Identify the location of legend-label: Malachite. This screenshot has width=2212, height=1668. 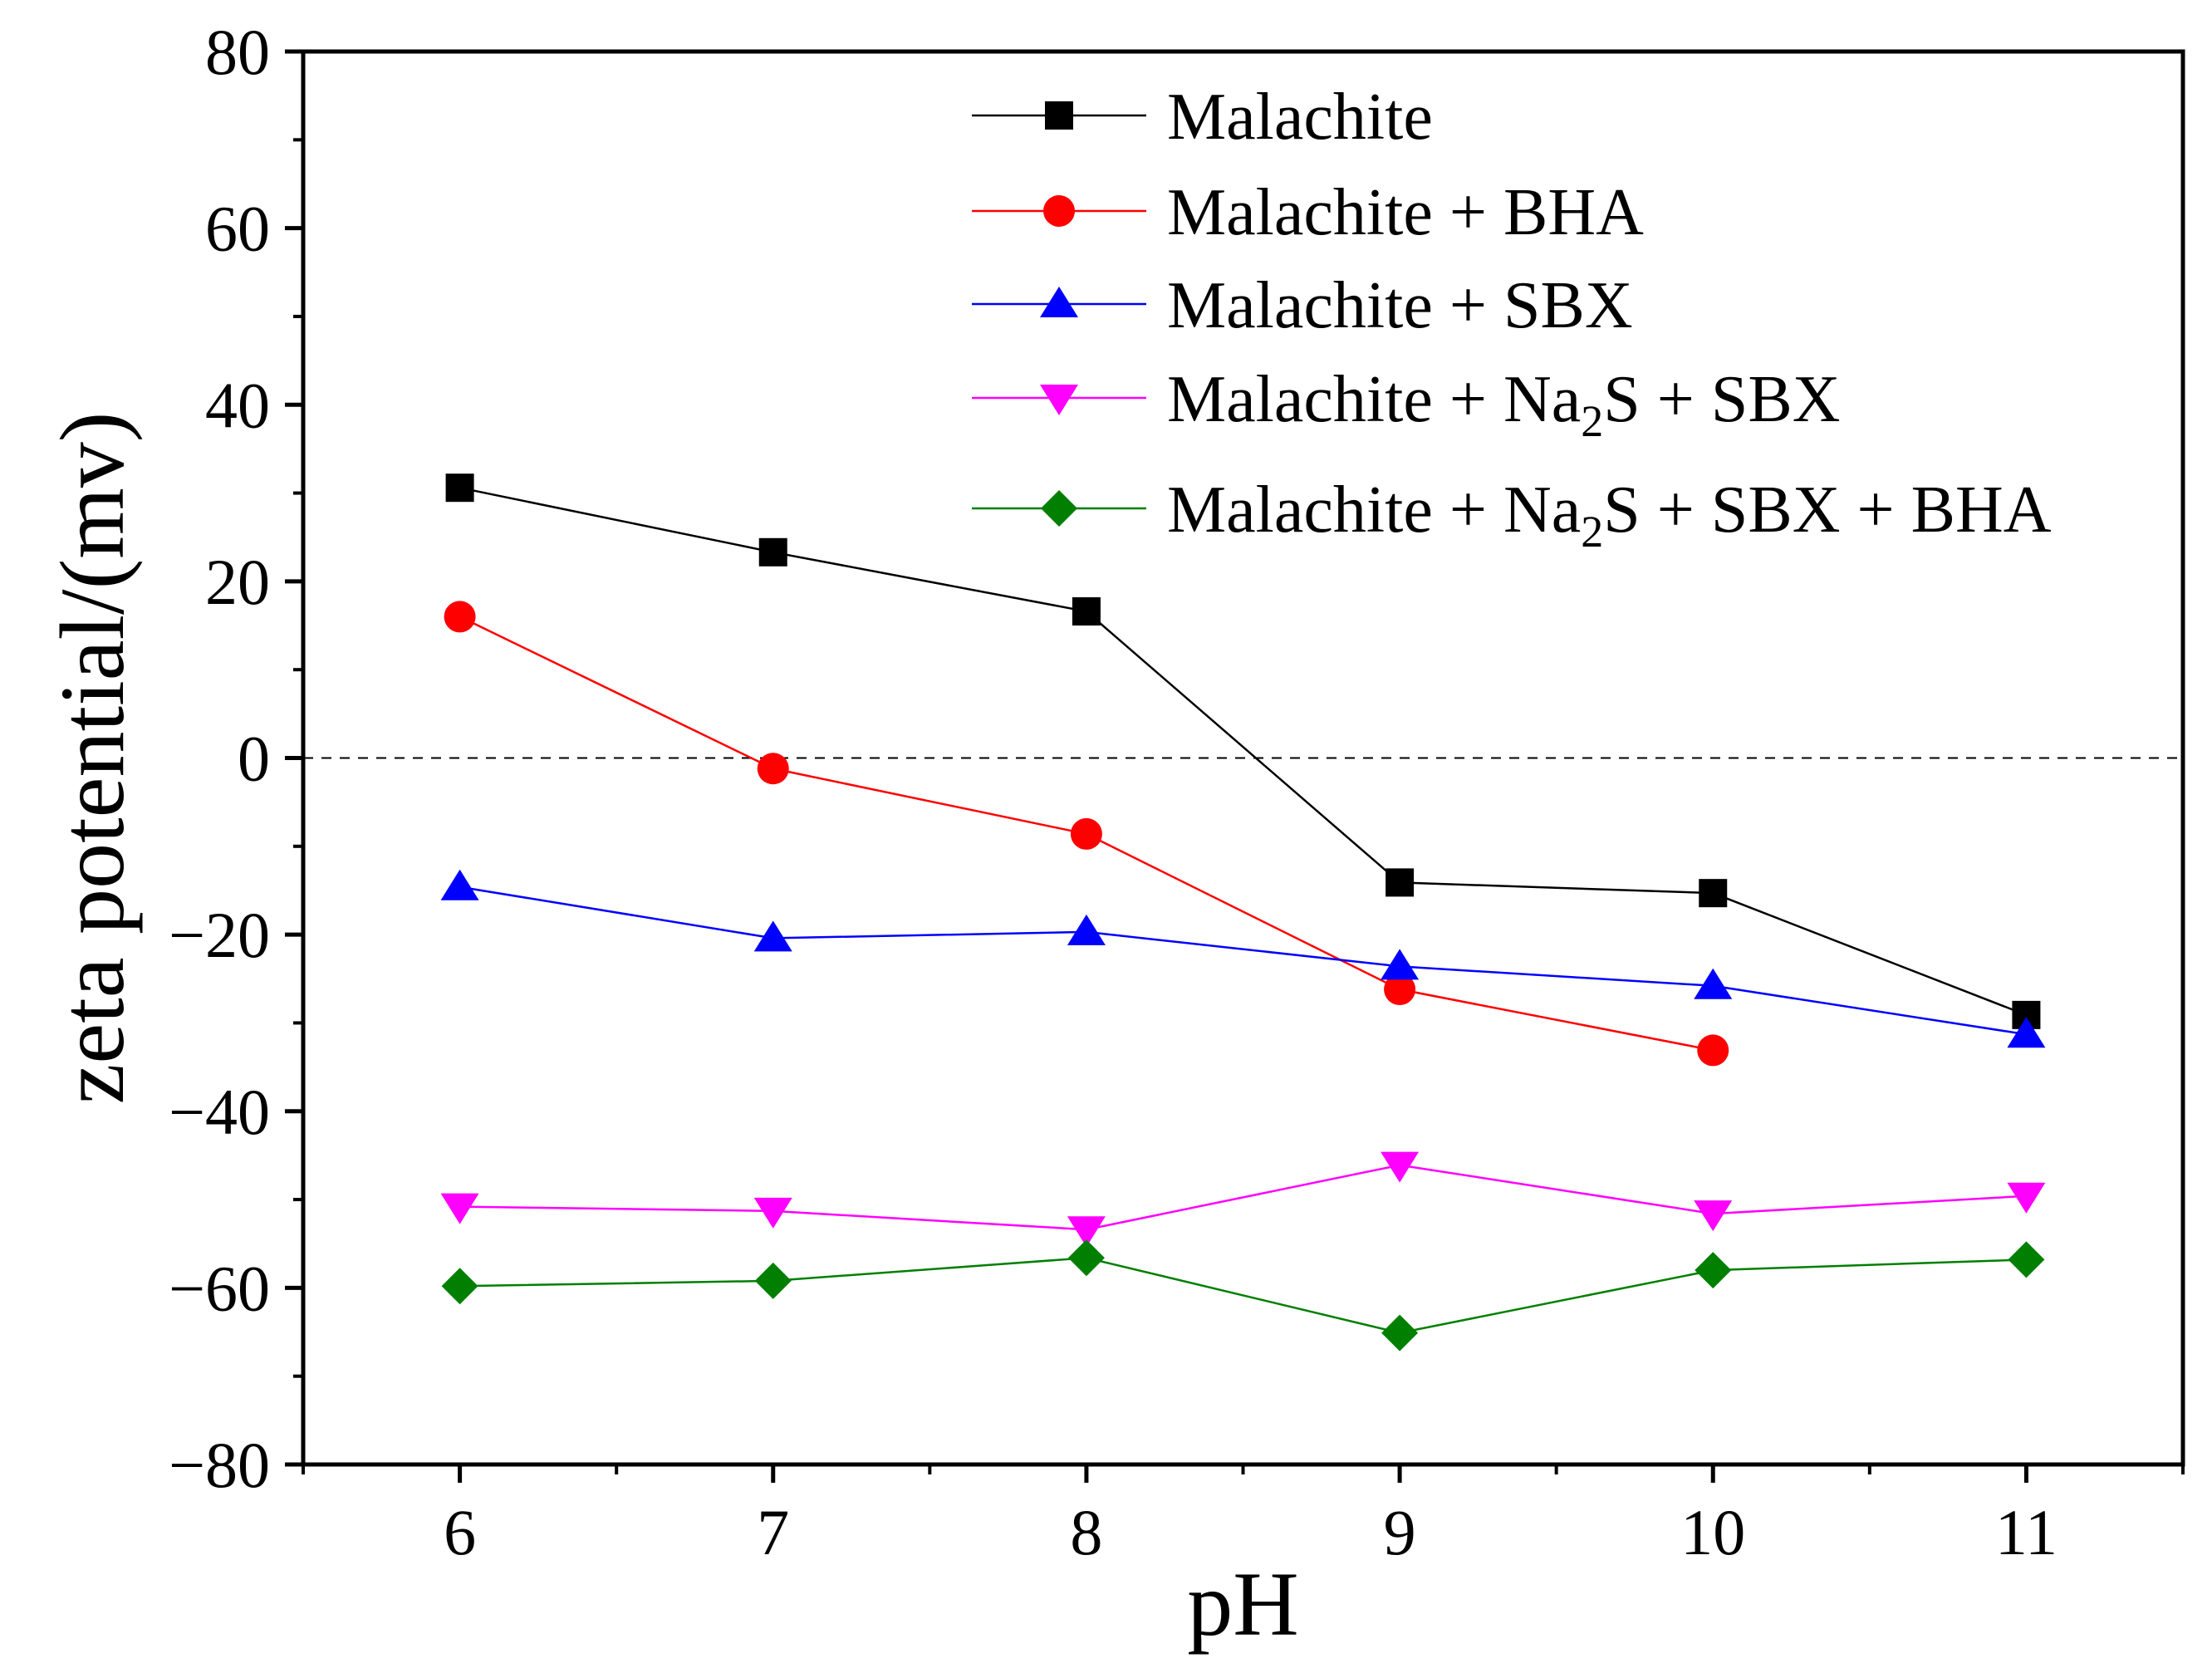
(1300, 117).